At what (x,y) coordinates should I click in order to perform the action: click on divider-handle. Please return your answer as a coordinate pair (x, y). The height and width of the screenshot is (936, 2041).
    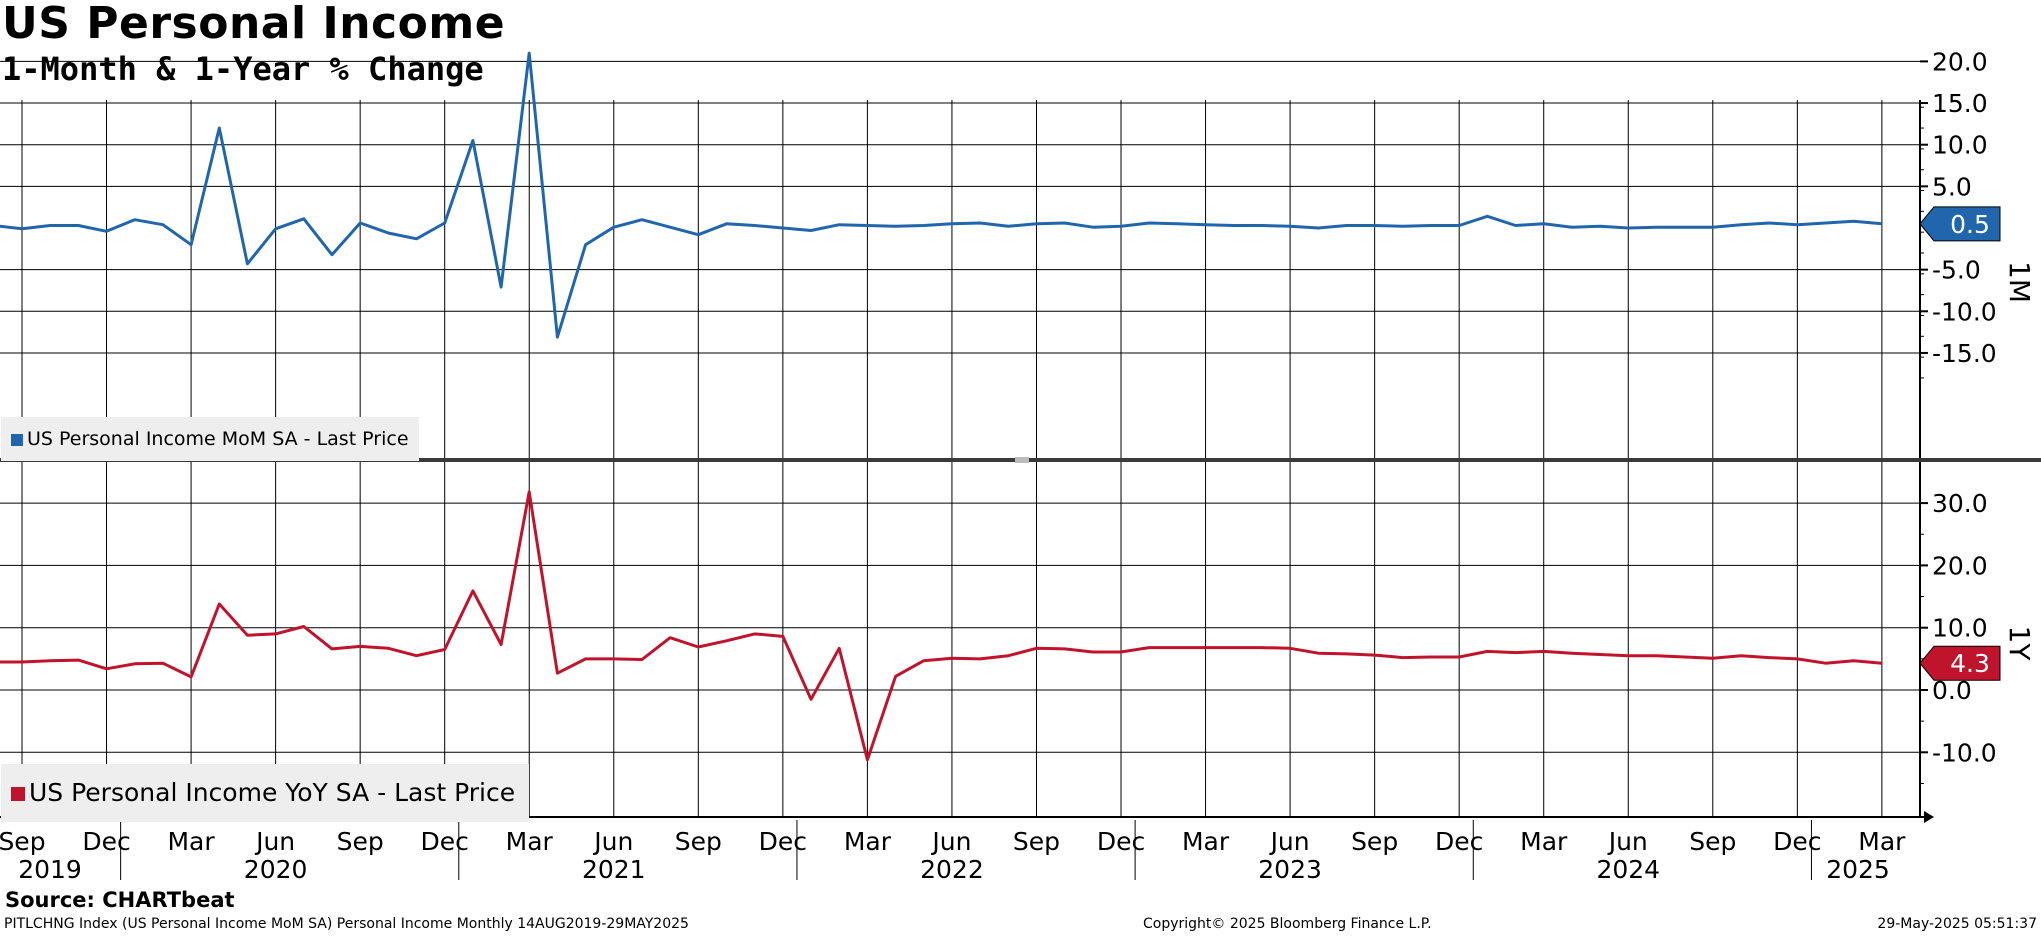
    Looking at the image, I should click on (1022, 460).